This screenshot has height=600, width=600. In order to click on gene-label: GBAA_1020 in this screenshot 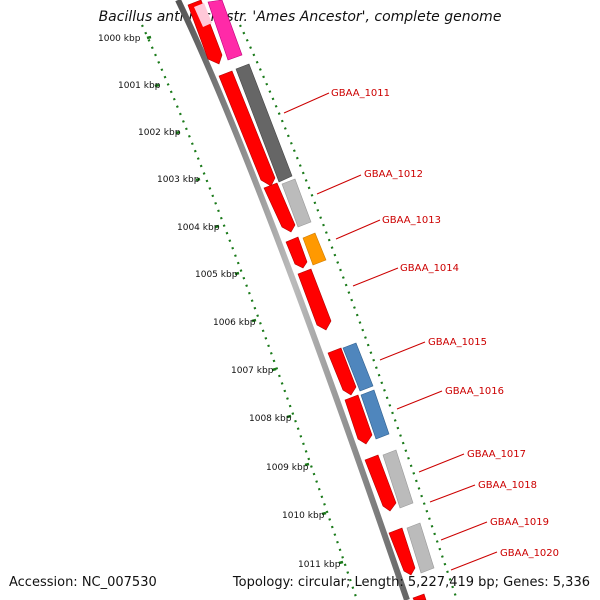, I will do `click(529, 553)`.